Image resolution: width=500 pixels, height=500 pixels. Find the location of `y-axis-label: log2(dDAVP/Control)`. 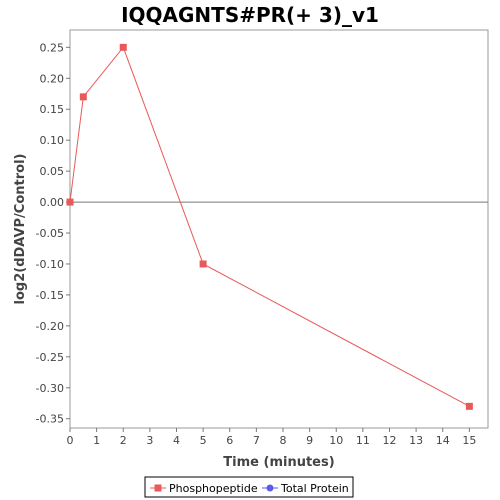

y-axis-label: log2(dDAVP/Control) is located at coordinates (20, 229).